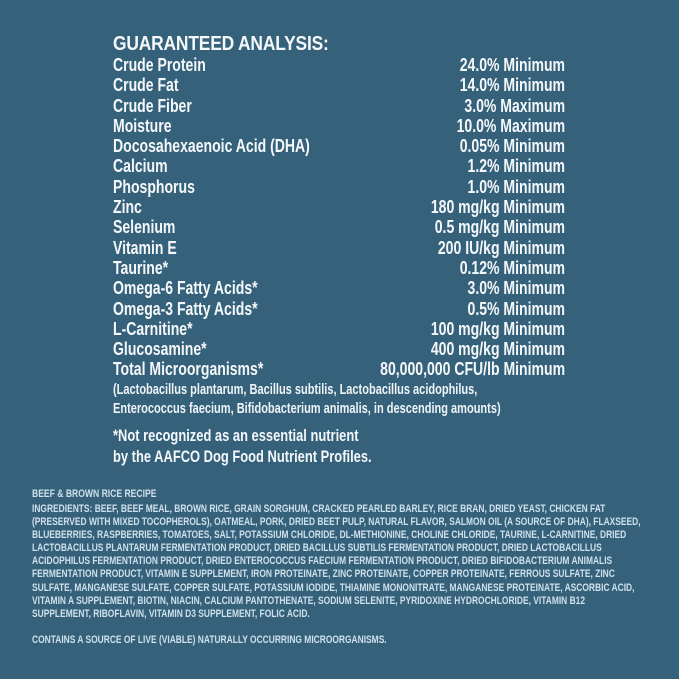 The width and height of the screenshot is (679, 679). Describe the element at coordinates (142, 125) in the screenshot. I see `nutrient-name: Moisture` at that location.